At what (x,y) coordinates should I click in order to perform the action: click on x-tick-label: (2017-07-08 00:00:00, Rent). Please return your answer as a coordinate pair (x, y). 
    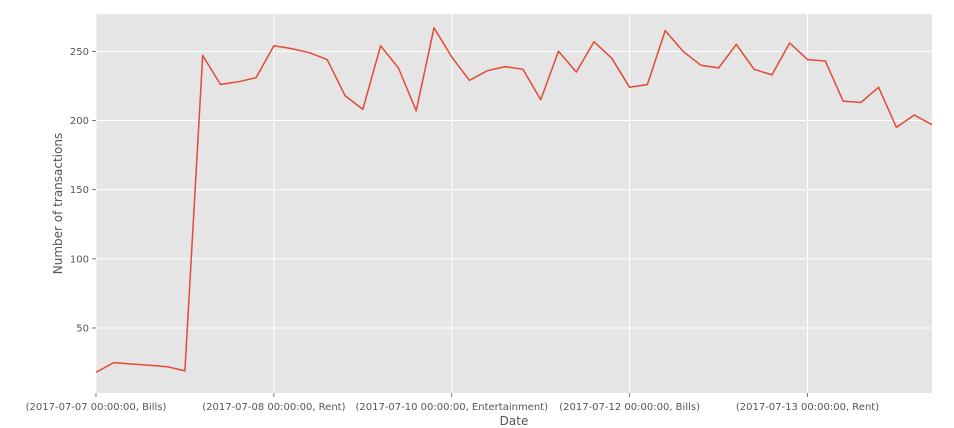
    Looking at the image, I should click on (273, 407).